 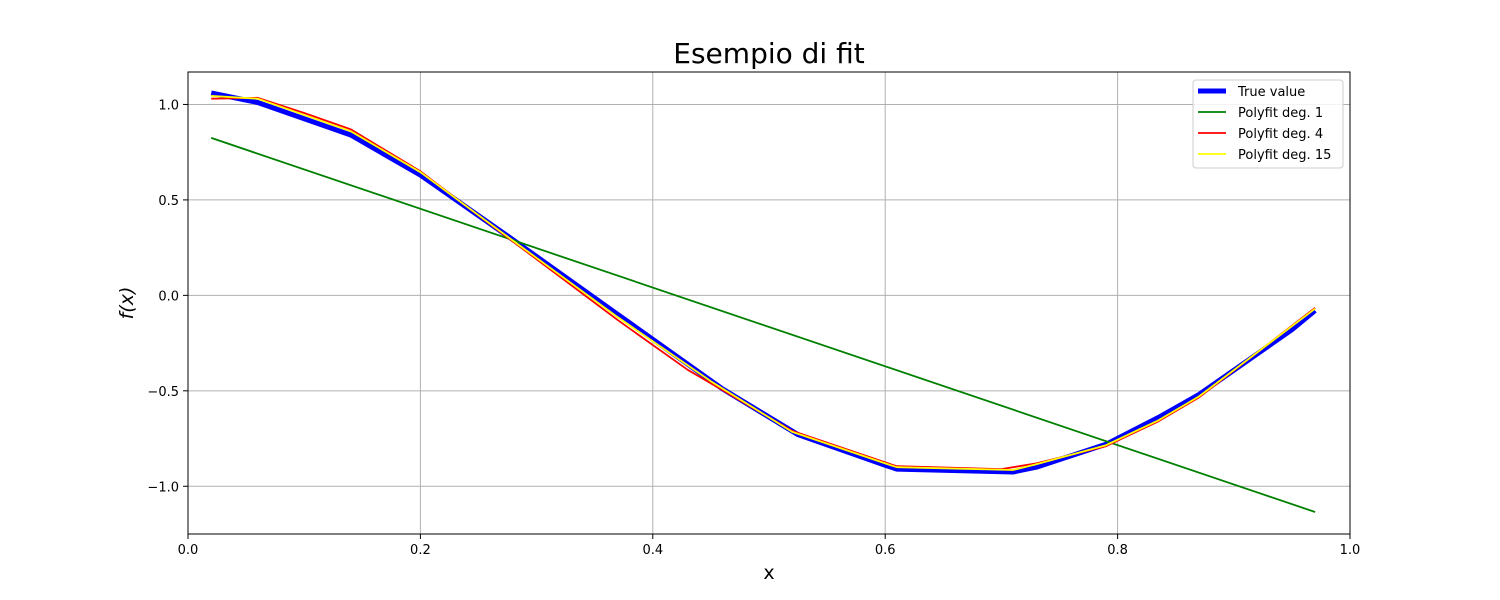 I want to click on y-tick-label: −1.0, so click(x=163, y=487).